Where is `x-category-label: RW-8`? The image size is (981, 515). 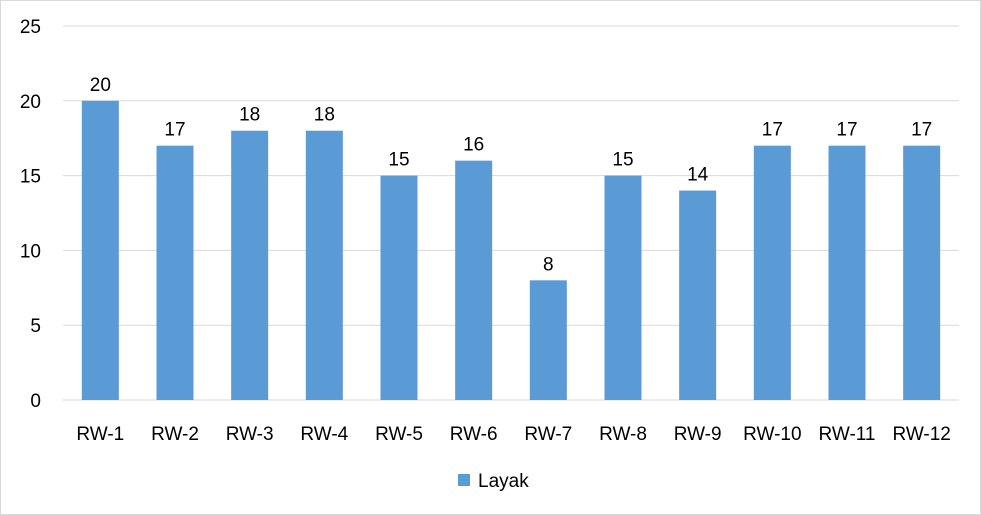
x-category-label: RW-8 is located at coordinates (623, 434).